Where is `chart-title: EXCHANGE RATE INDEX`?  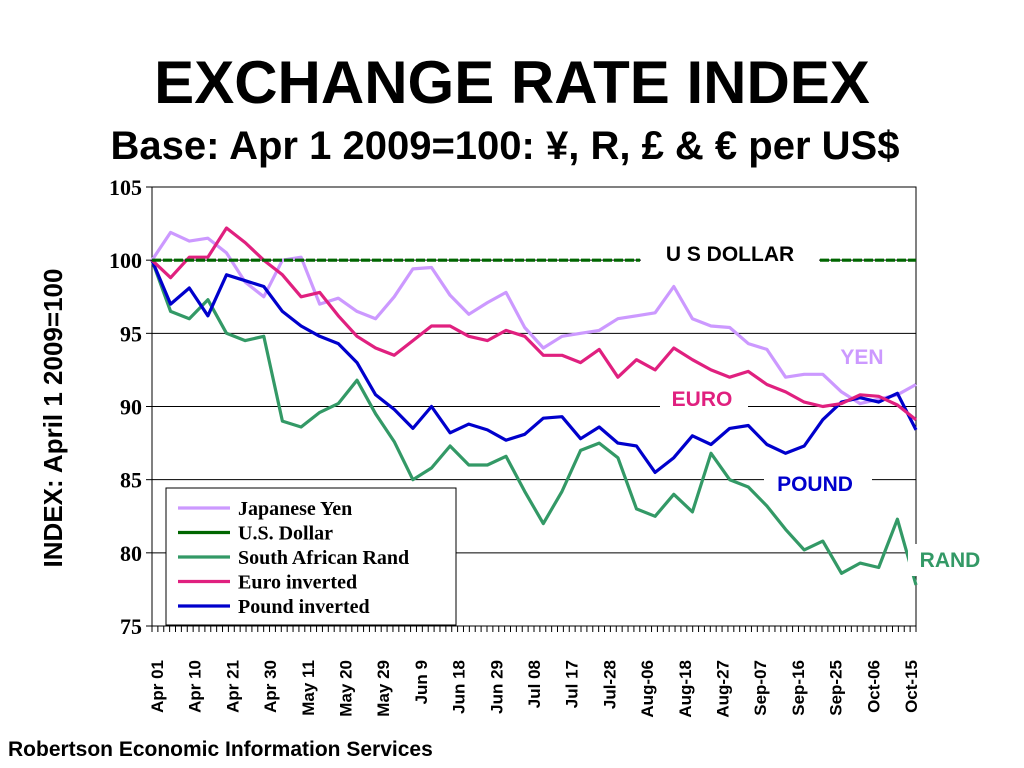
chart-title: EXCHANGE RATE INDEX is located at coordinates (512, 82).